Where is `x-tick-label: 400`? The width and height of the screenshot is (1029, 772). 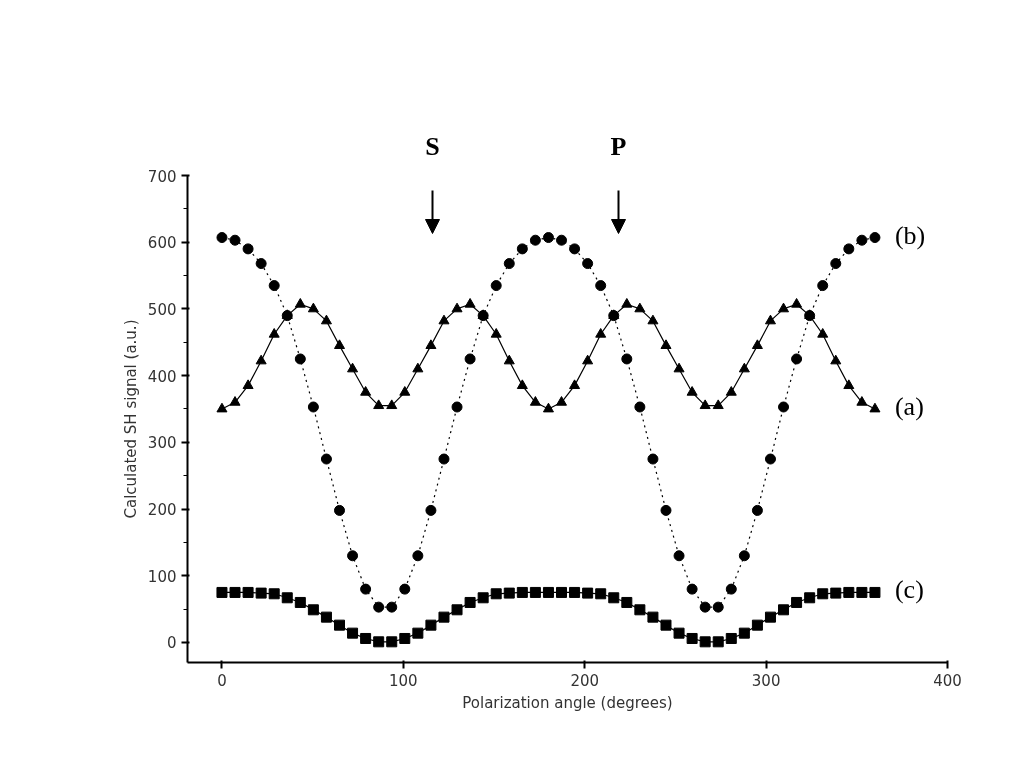
x-tick-label: 400 is located at coordinates (947, 680).